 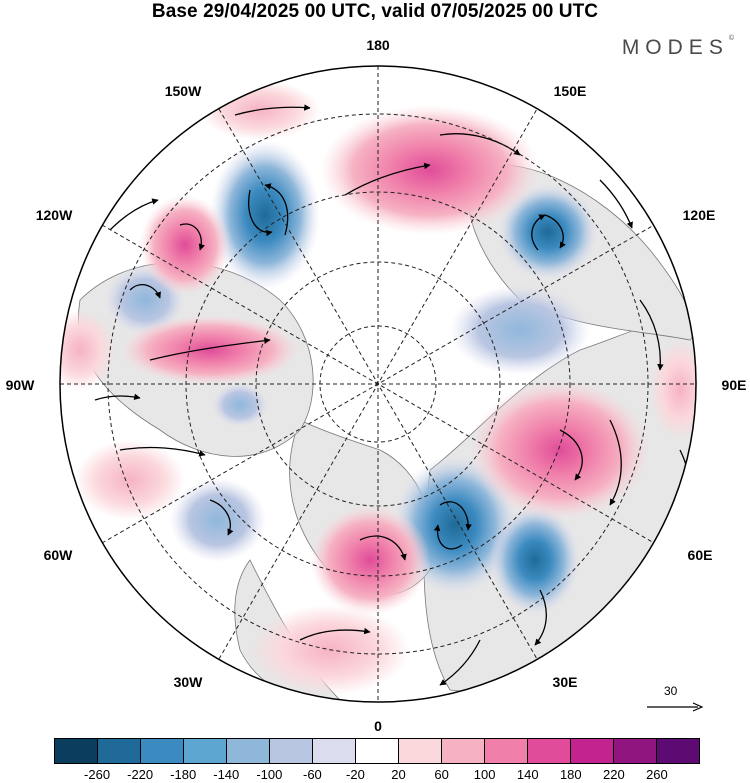 What do you see at coordinates (675, 707) in the screenshot?
I see `arrow-right-icon` at bounding box center [675, 707].